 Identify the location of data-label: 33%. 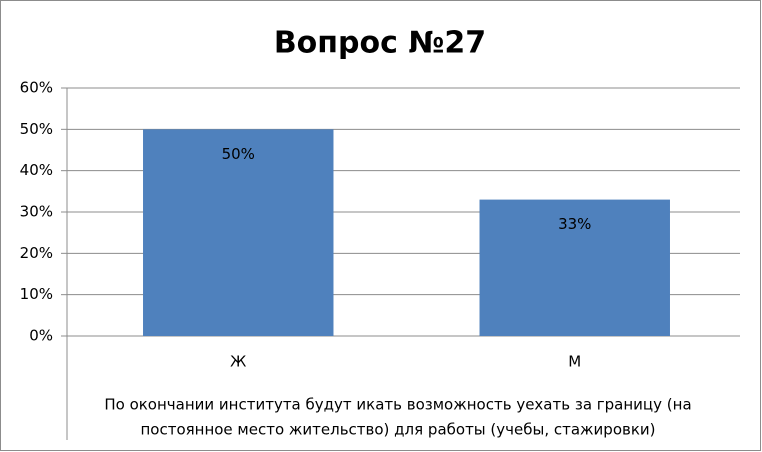
(574, 224).